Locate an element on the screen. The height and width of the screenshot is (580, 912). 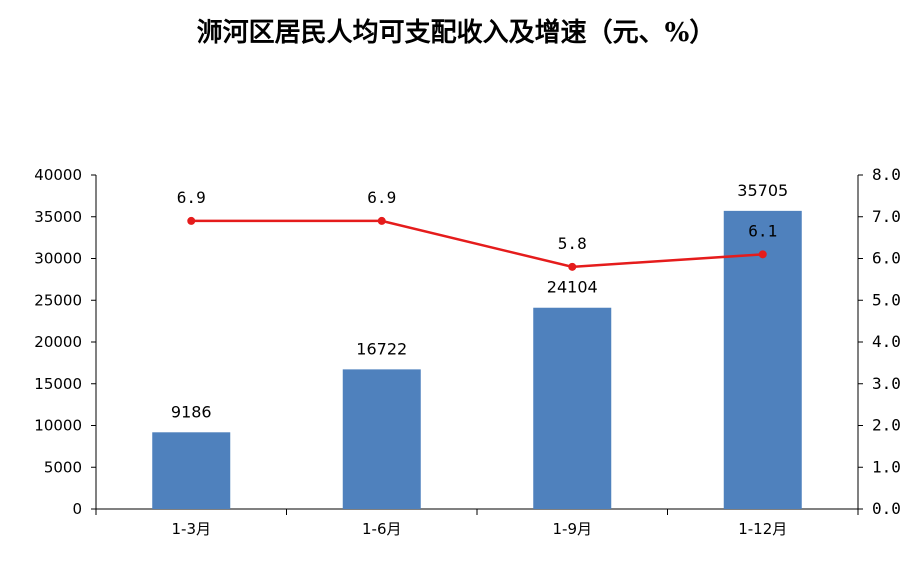
right-tick-label: 4.0 is located at coordinates (886, 341).